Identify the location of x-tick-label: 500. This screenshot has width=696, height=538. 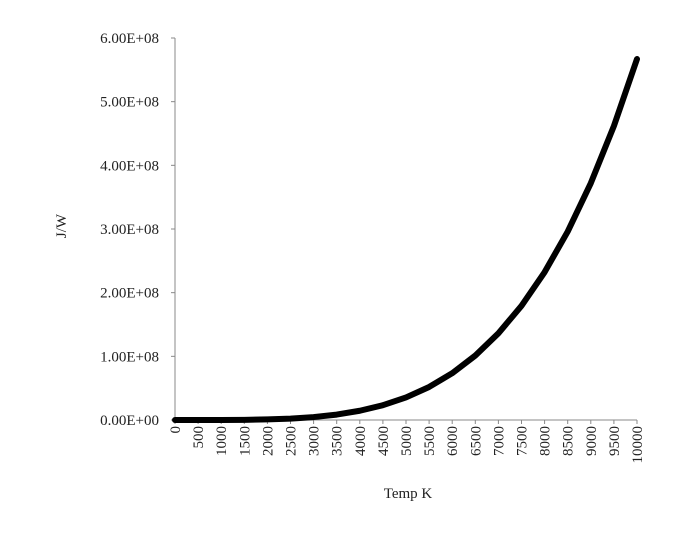
(199, 437).